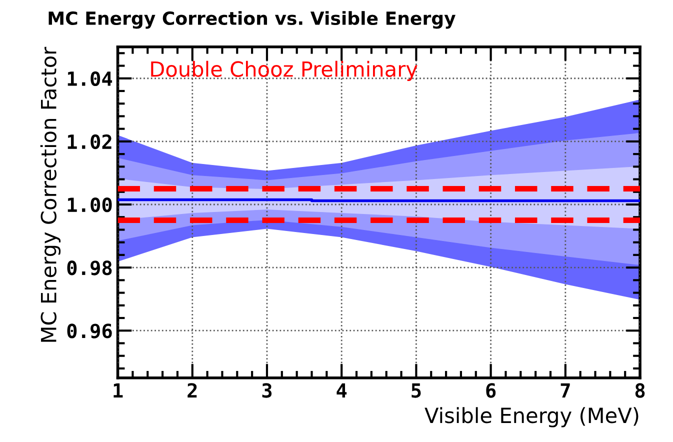 This screenshot has height=442, width=673. Describe the element at coordinates (531, 417) in the screenshot. I see `x-axis-title: Visible Energy (MeV)` at that location.